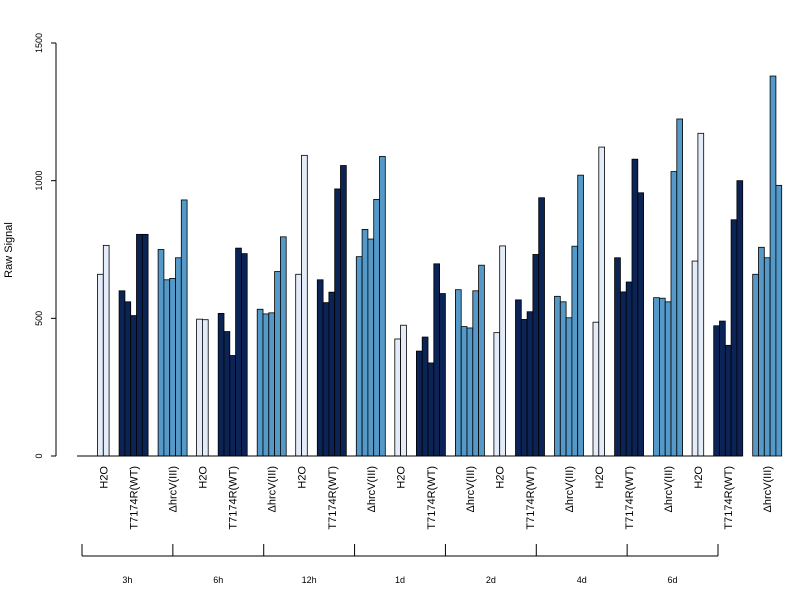 Image resolution: width=800 pixels, height=600 pixels. Describe the element at coordinates (39, 181) in the screenshot. I see `y-tick-label: 1000` at that location.